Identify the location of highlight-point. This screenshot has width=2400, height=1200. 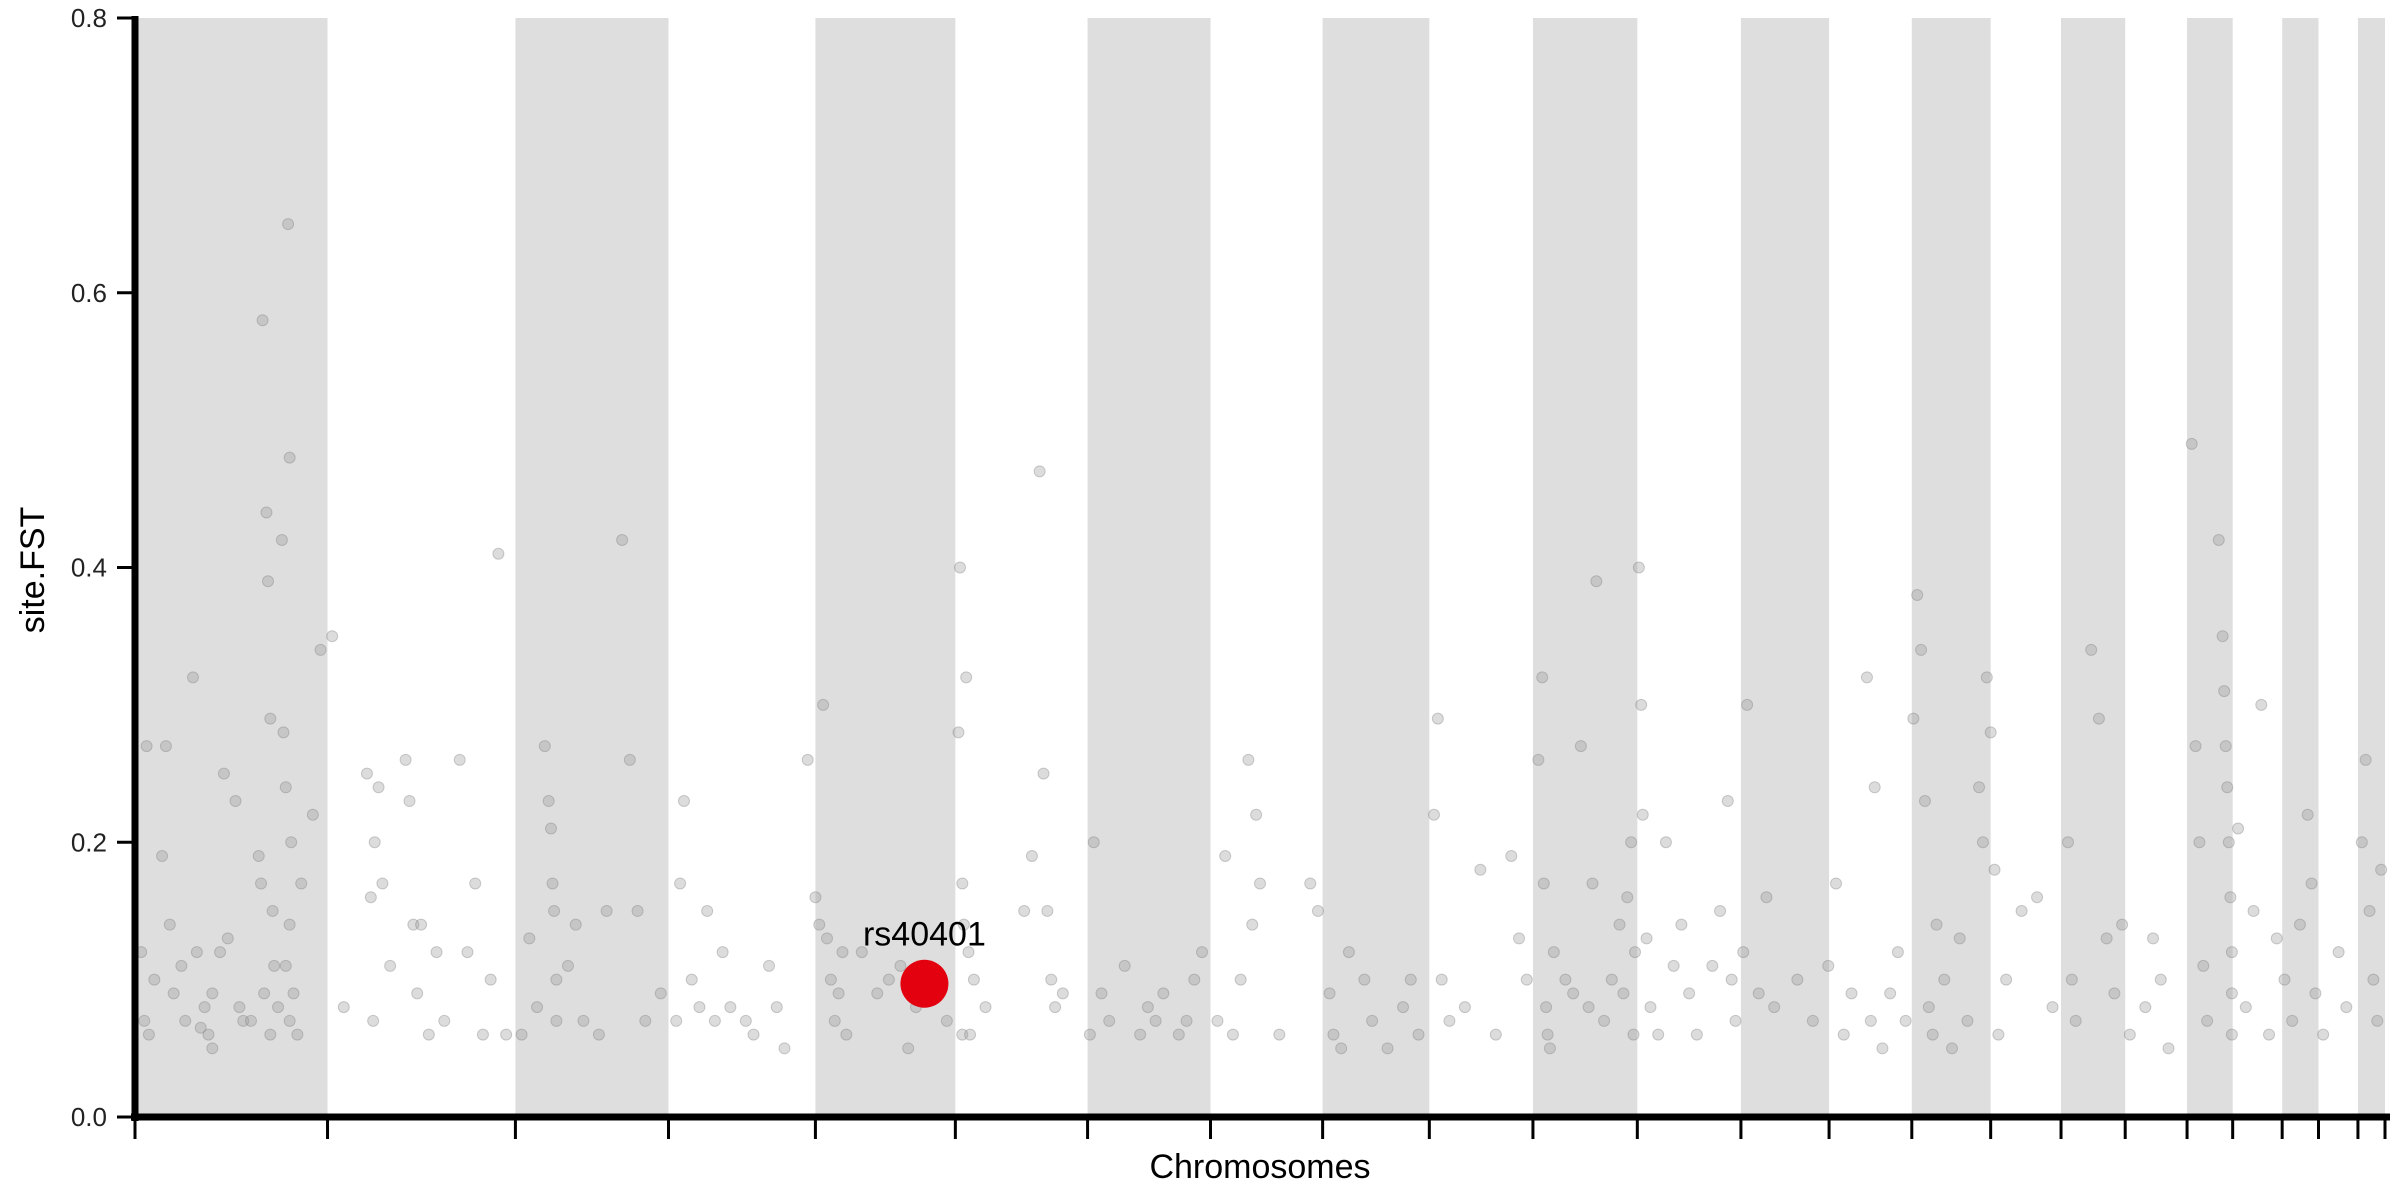
(924, 983).